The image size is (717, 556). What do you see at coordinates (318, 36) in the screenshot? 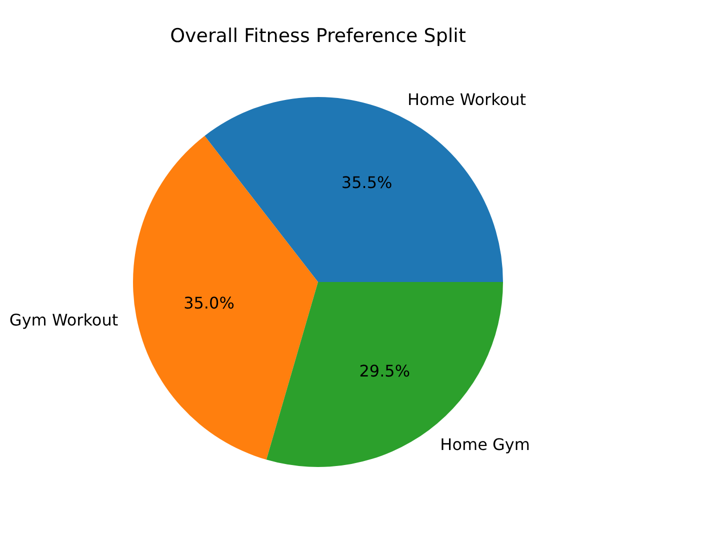
I see `chart-title: Overall Fitness Preference Split` at bounding box center [318, 36].